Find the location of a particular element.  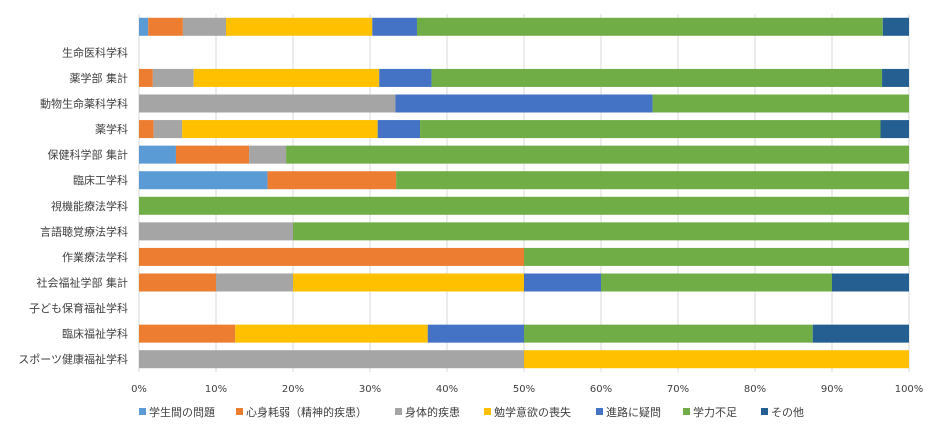

category-label: 薬学部 集計 is located at coordinates (99, 78).